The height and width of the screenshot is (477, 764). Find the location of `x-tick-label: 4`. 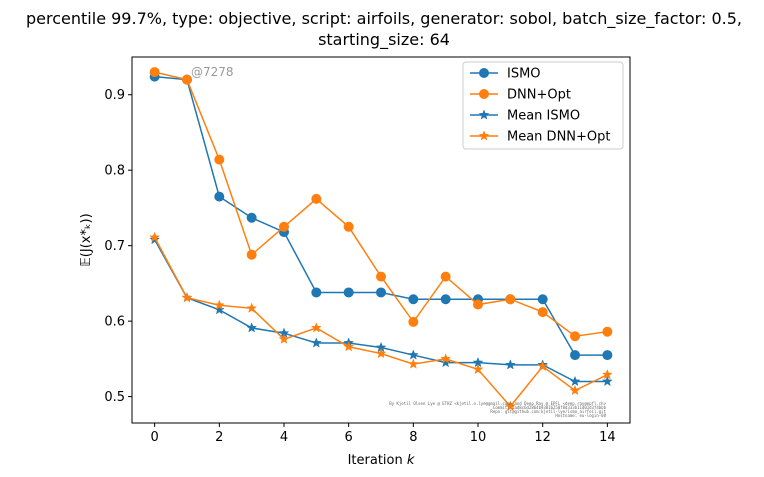

x-tick-label: 4 is located at coordinates (284, 437).